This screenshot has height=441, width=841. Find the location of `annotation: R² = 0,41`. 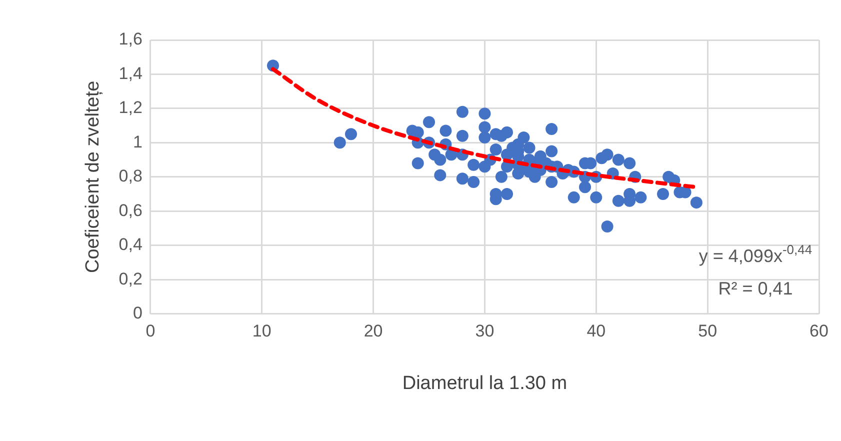

annotation: R² = 0,41 is located at coordinates (755, 288).